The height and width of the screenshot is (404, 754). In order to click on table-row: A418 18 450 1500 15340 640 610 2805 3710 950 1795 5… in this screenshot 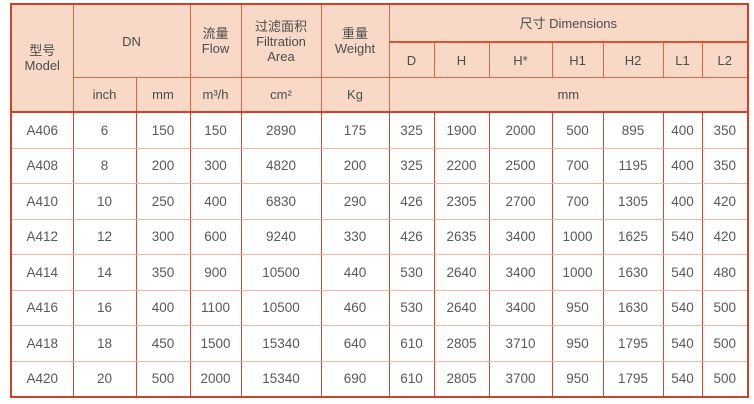, I will do `click(379, 343)`.